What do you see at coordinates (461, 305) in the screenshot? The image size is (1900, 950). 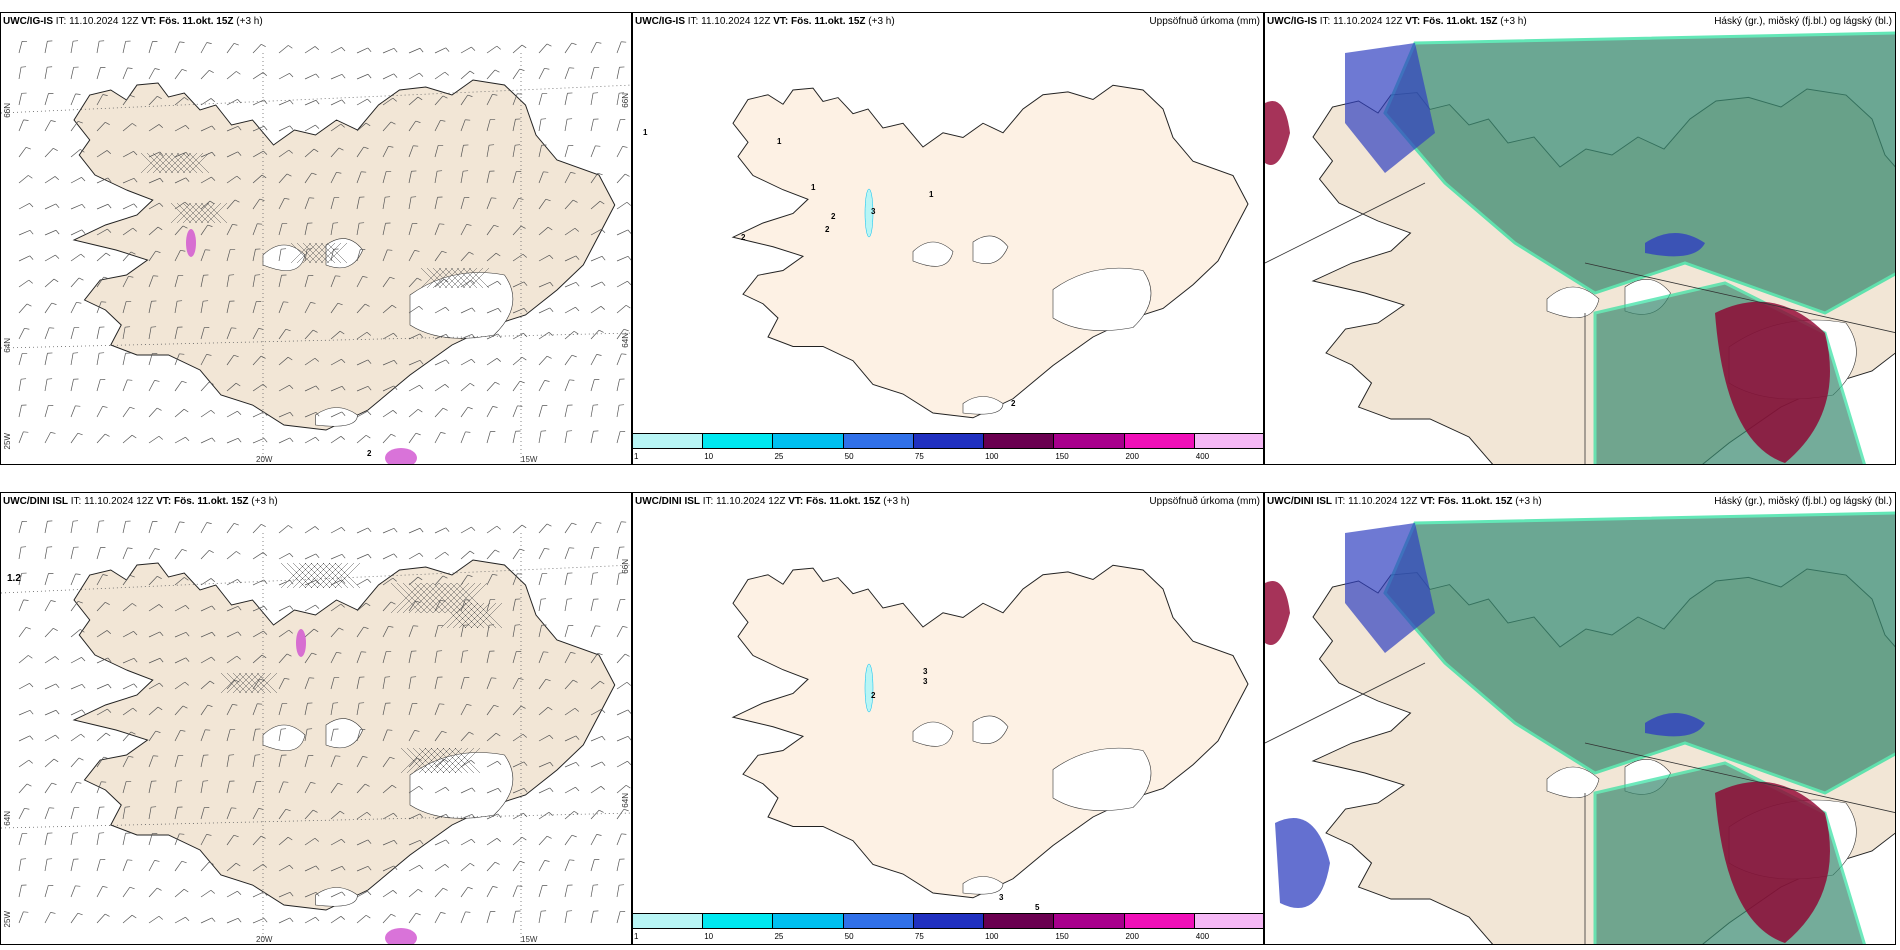 I see `glacier` at bounding box center [461, 305].